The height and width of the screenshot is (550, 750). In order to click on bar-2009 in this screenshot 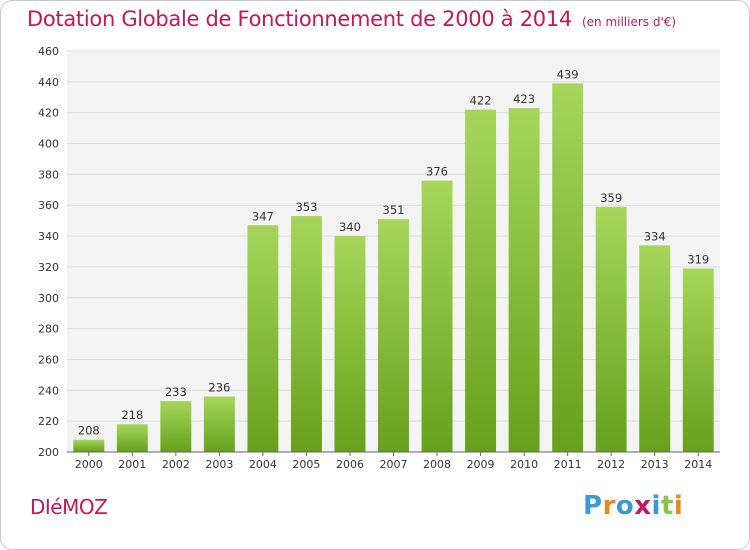, I will do `click(481, 280)`.